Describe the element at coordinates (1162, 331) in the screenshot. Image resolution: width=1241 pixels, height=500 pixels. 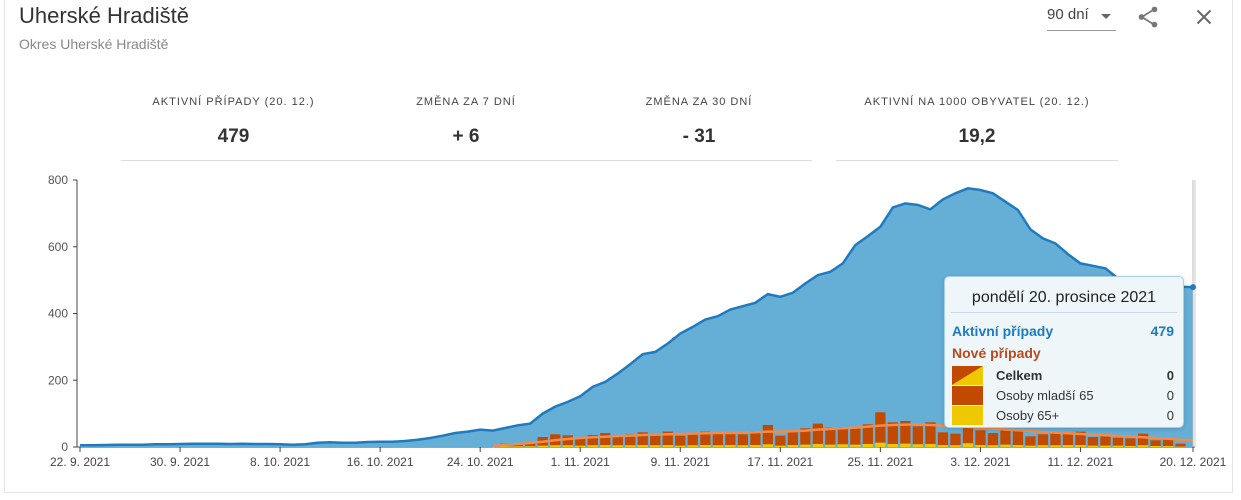
I see `tooltip-active-value: 479` at that location.